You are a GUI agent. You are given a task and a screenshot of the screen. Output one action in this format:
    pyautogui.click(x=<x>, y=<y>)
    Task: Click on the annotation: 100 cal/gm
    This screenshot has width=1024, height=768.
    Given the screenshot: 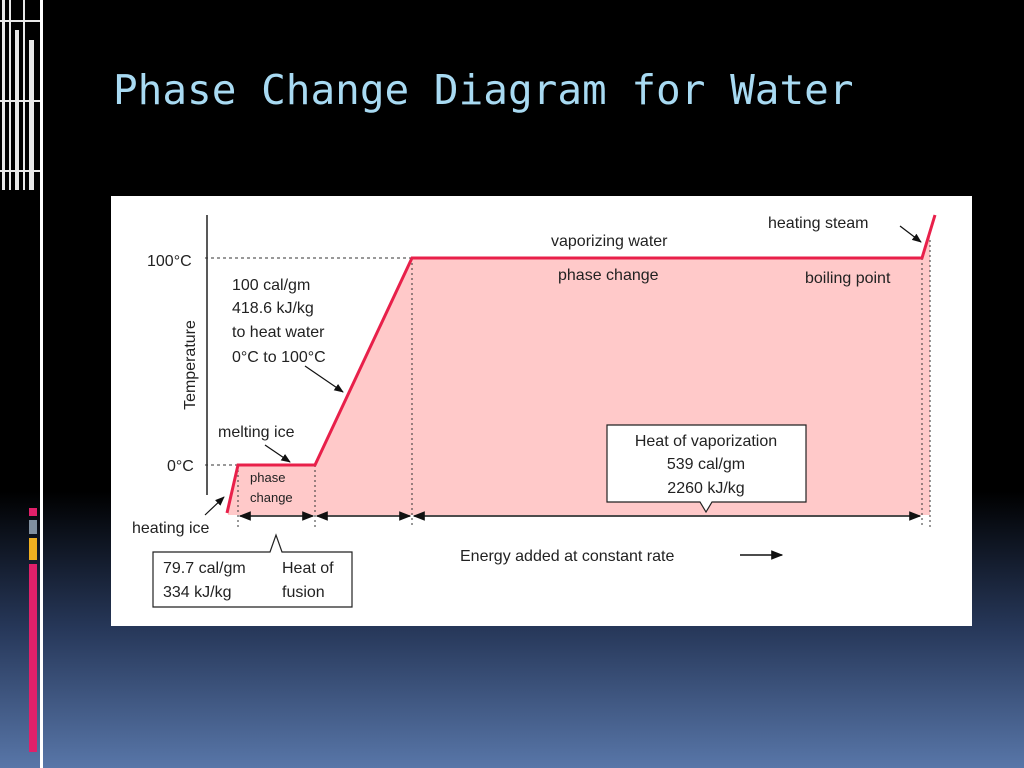 What is the action you would take?
    pyautogui.click(x=271, y=285)
    